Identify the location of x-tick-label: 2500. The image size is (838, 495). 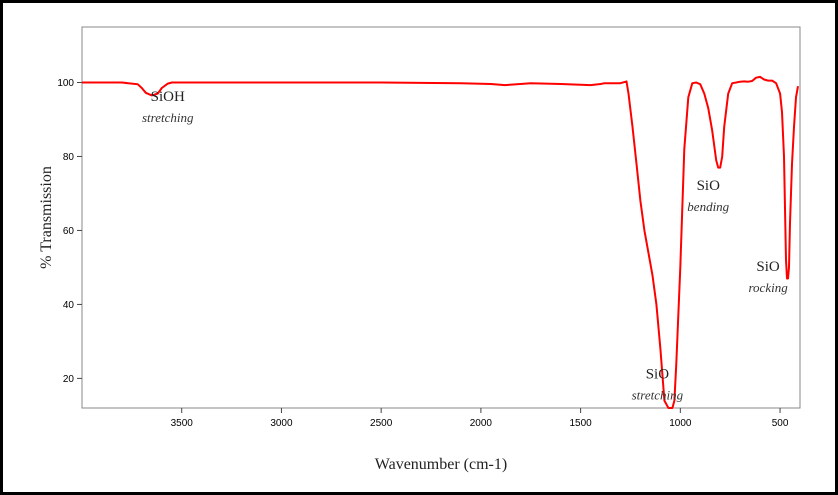
(381, 423).